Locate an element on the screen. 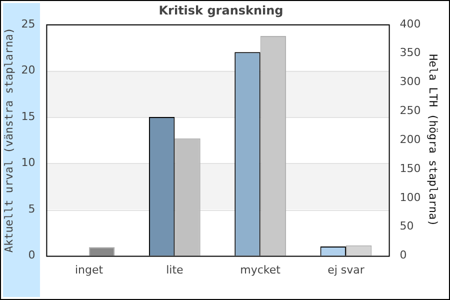 This screenshot has height=300, width=450. y2-tick-label: 150 is located at coordinates (410, 168).